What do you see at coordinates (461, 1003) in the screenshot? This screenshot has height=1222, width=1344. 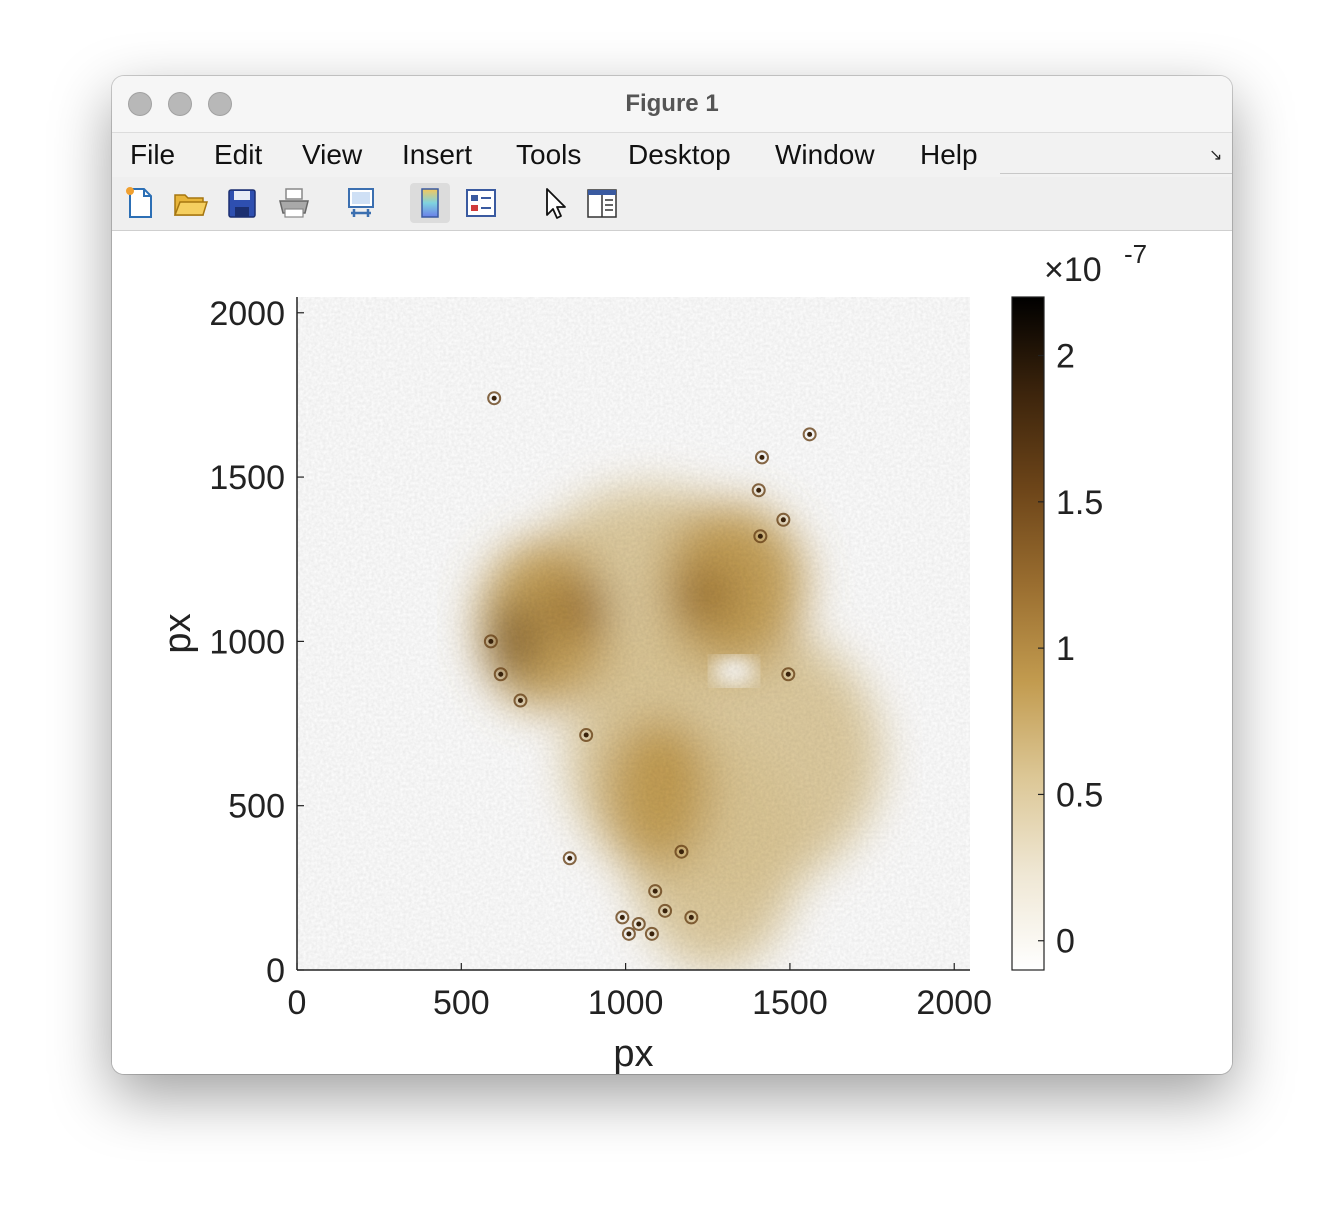 I see `x-tick-label: 500` at bounding box center [461, 1003].